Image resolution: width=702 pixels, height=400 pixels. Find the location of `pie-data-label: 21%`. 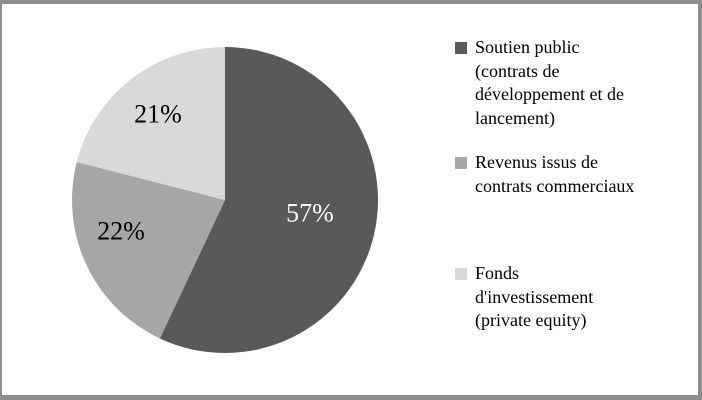

pie-data-label: 21% is located at coordinates (158, 114).